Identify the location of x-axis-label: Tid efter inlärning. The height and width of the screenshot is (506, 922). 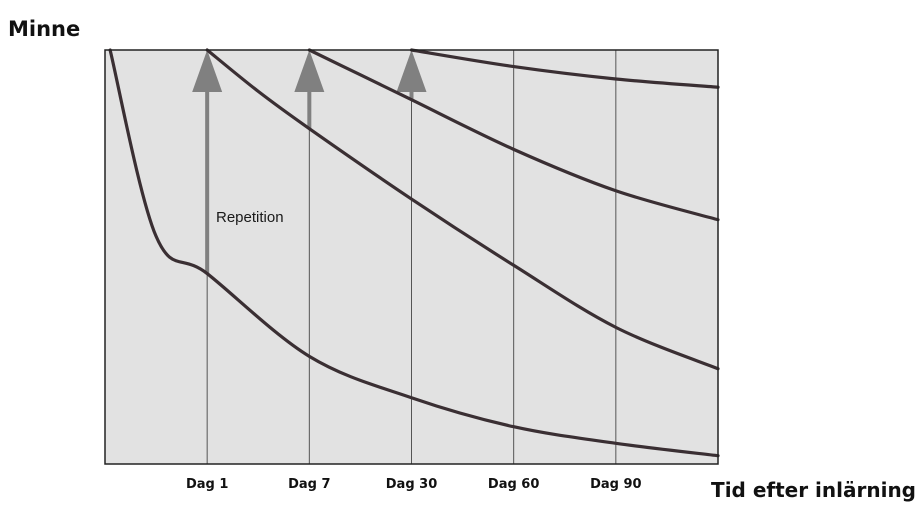
(813, 490).